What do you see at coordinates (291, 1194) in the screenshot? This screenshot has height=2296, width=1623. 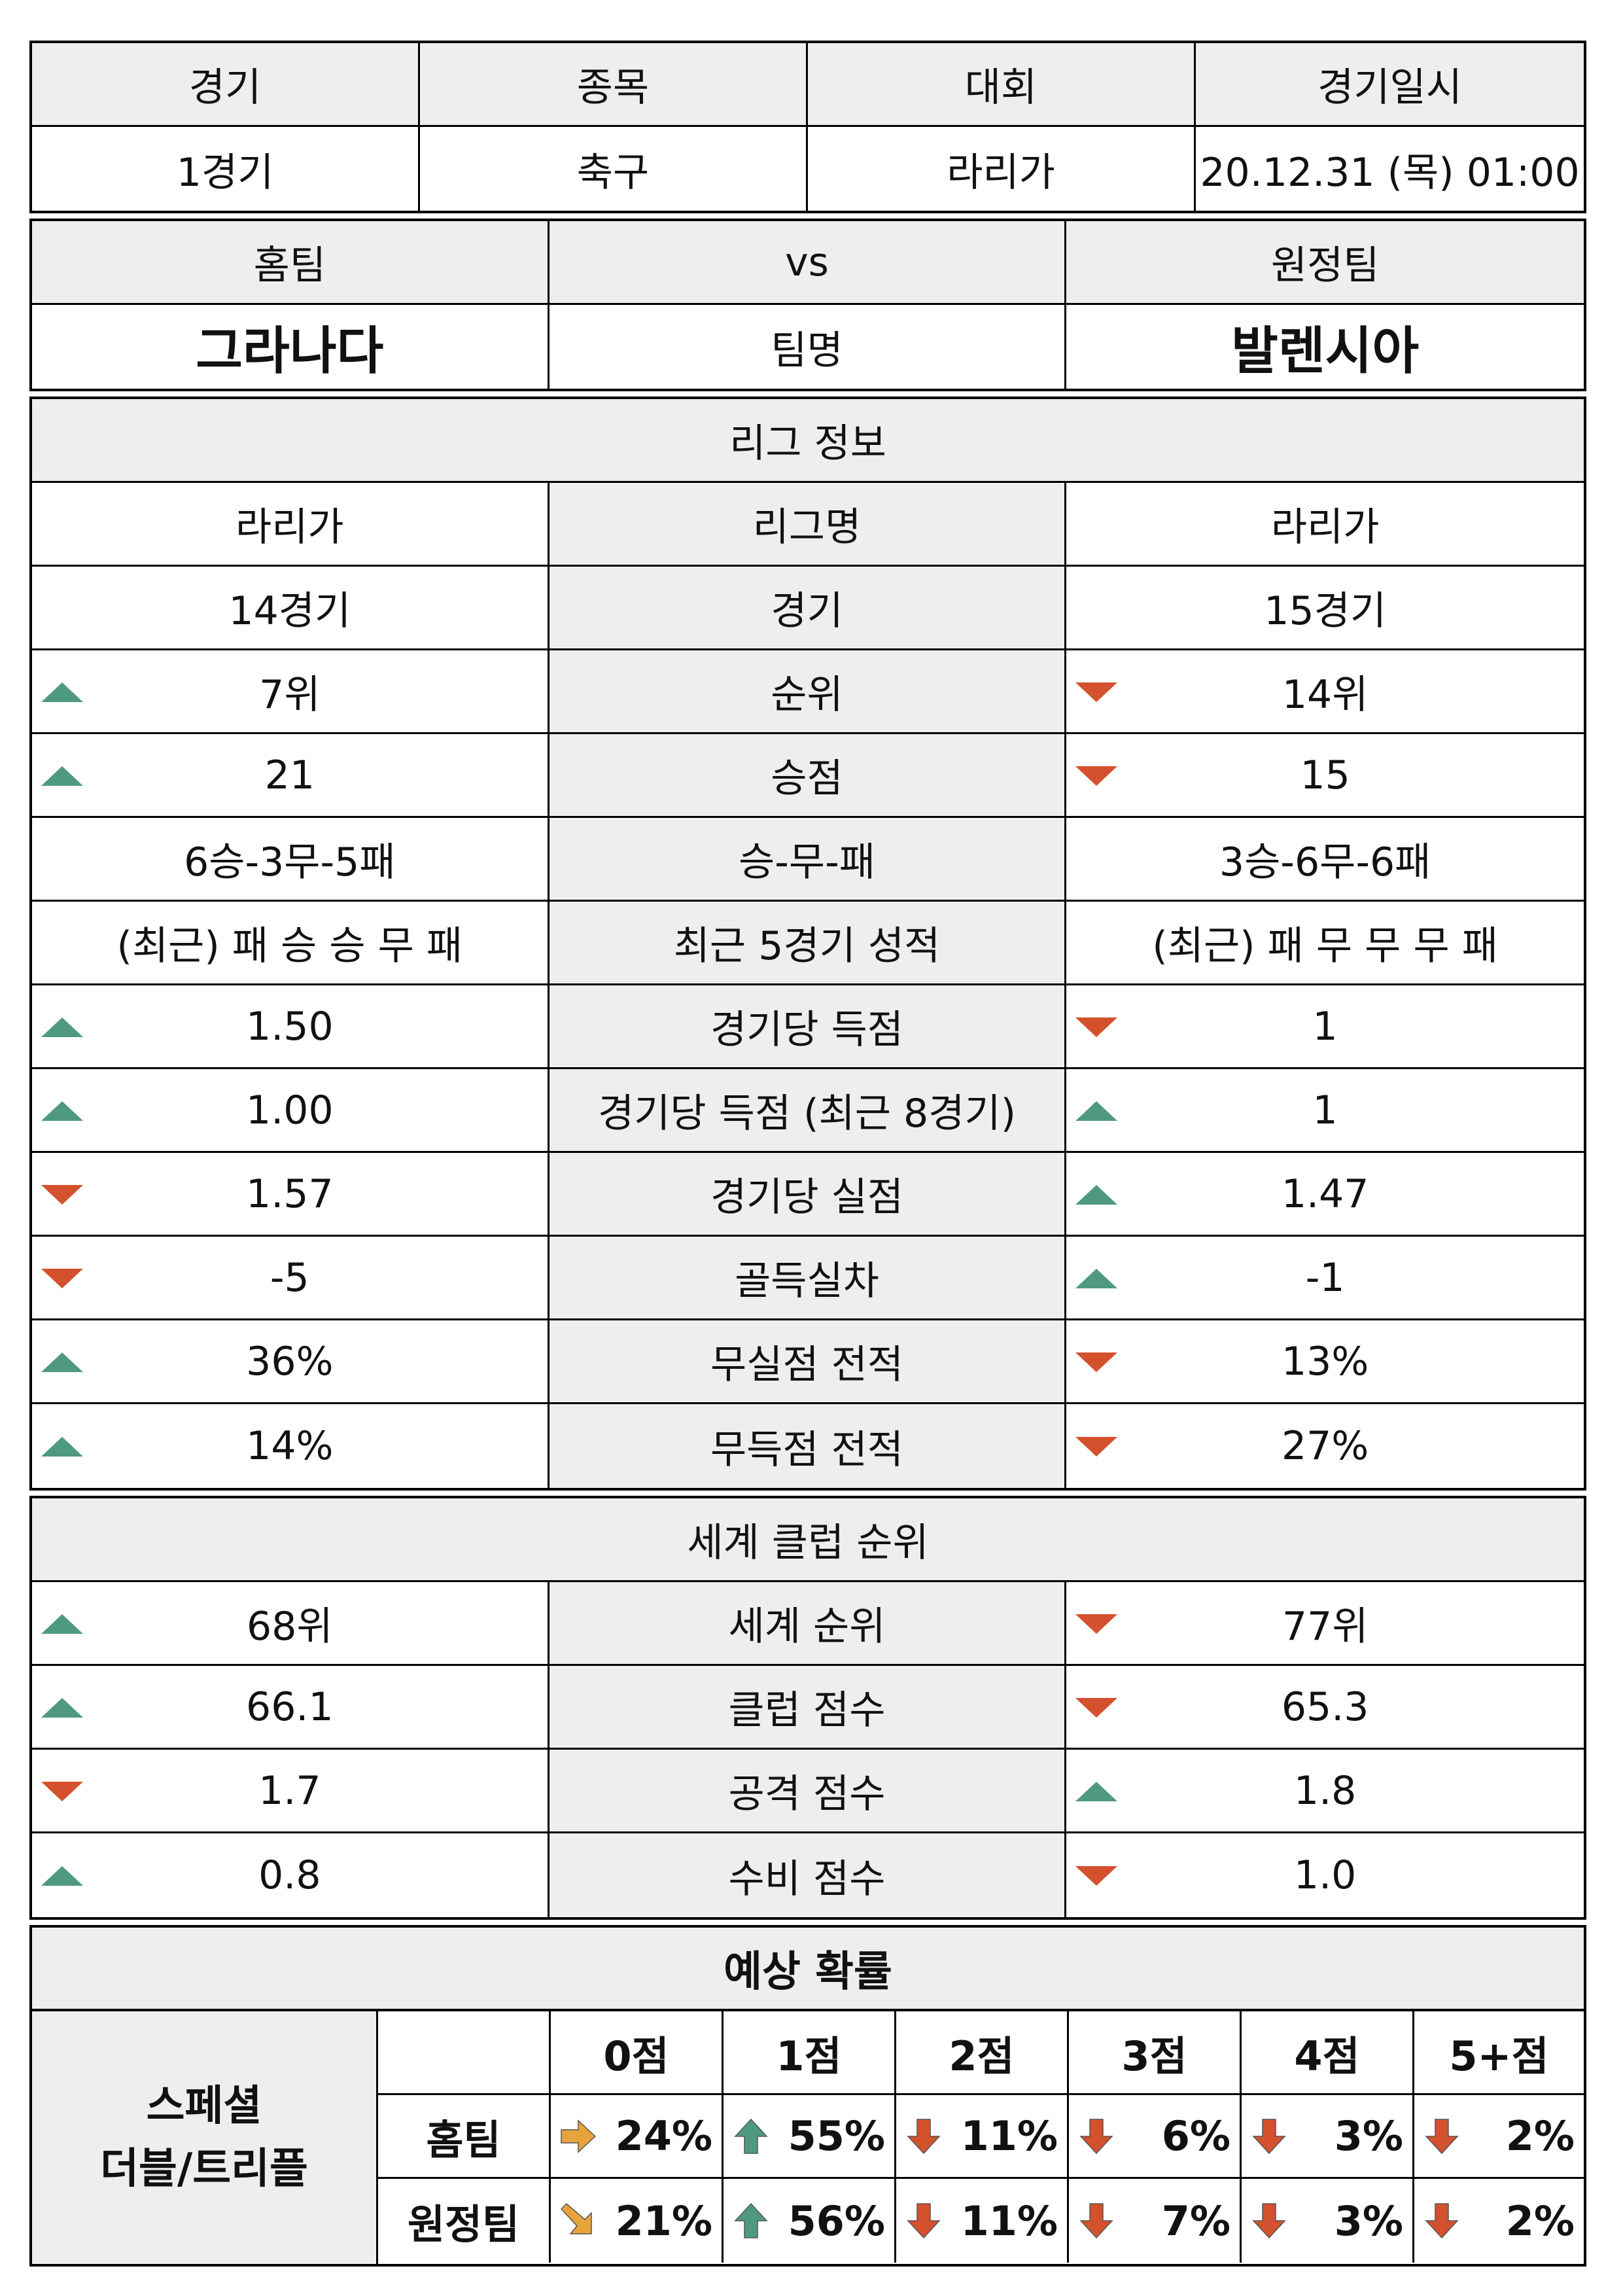 I see `home-stat-value: 1.57` at bounding box center [291, 1194].